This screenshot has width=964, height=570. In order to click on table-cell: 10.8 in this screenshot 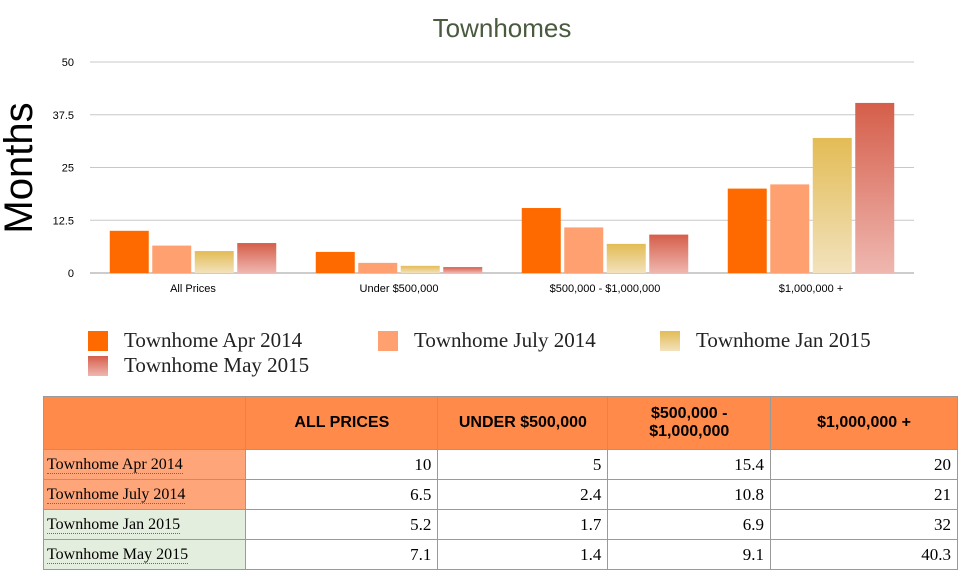, I will do `click(689, 494)`.